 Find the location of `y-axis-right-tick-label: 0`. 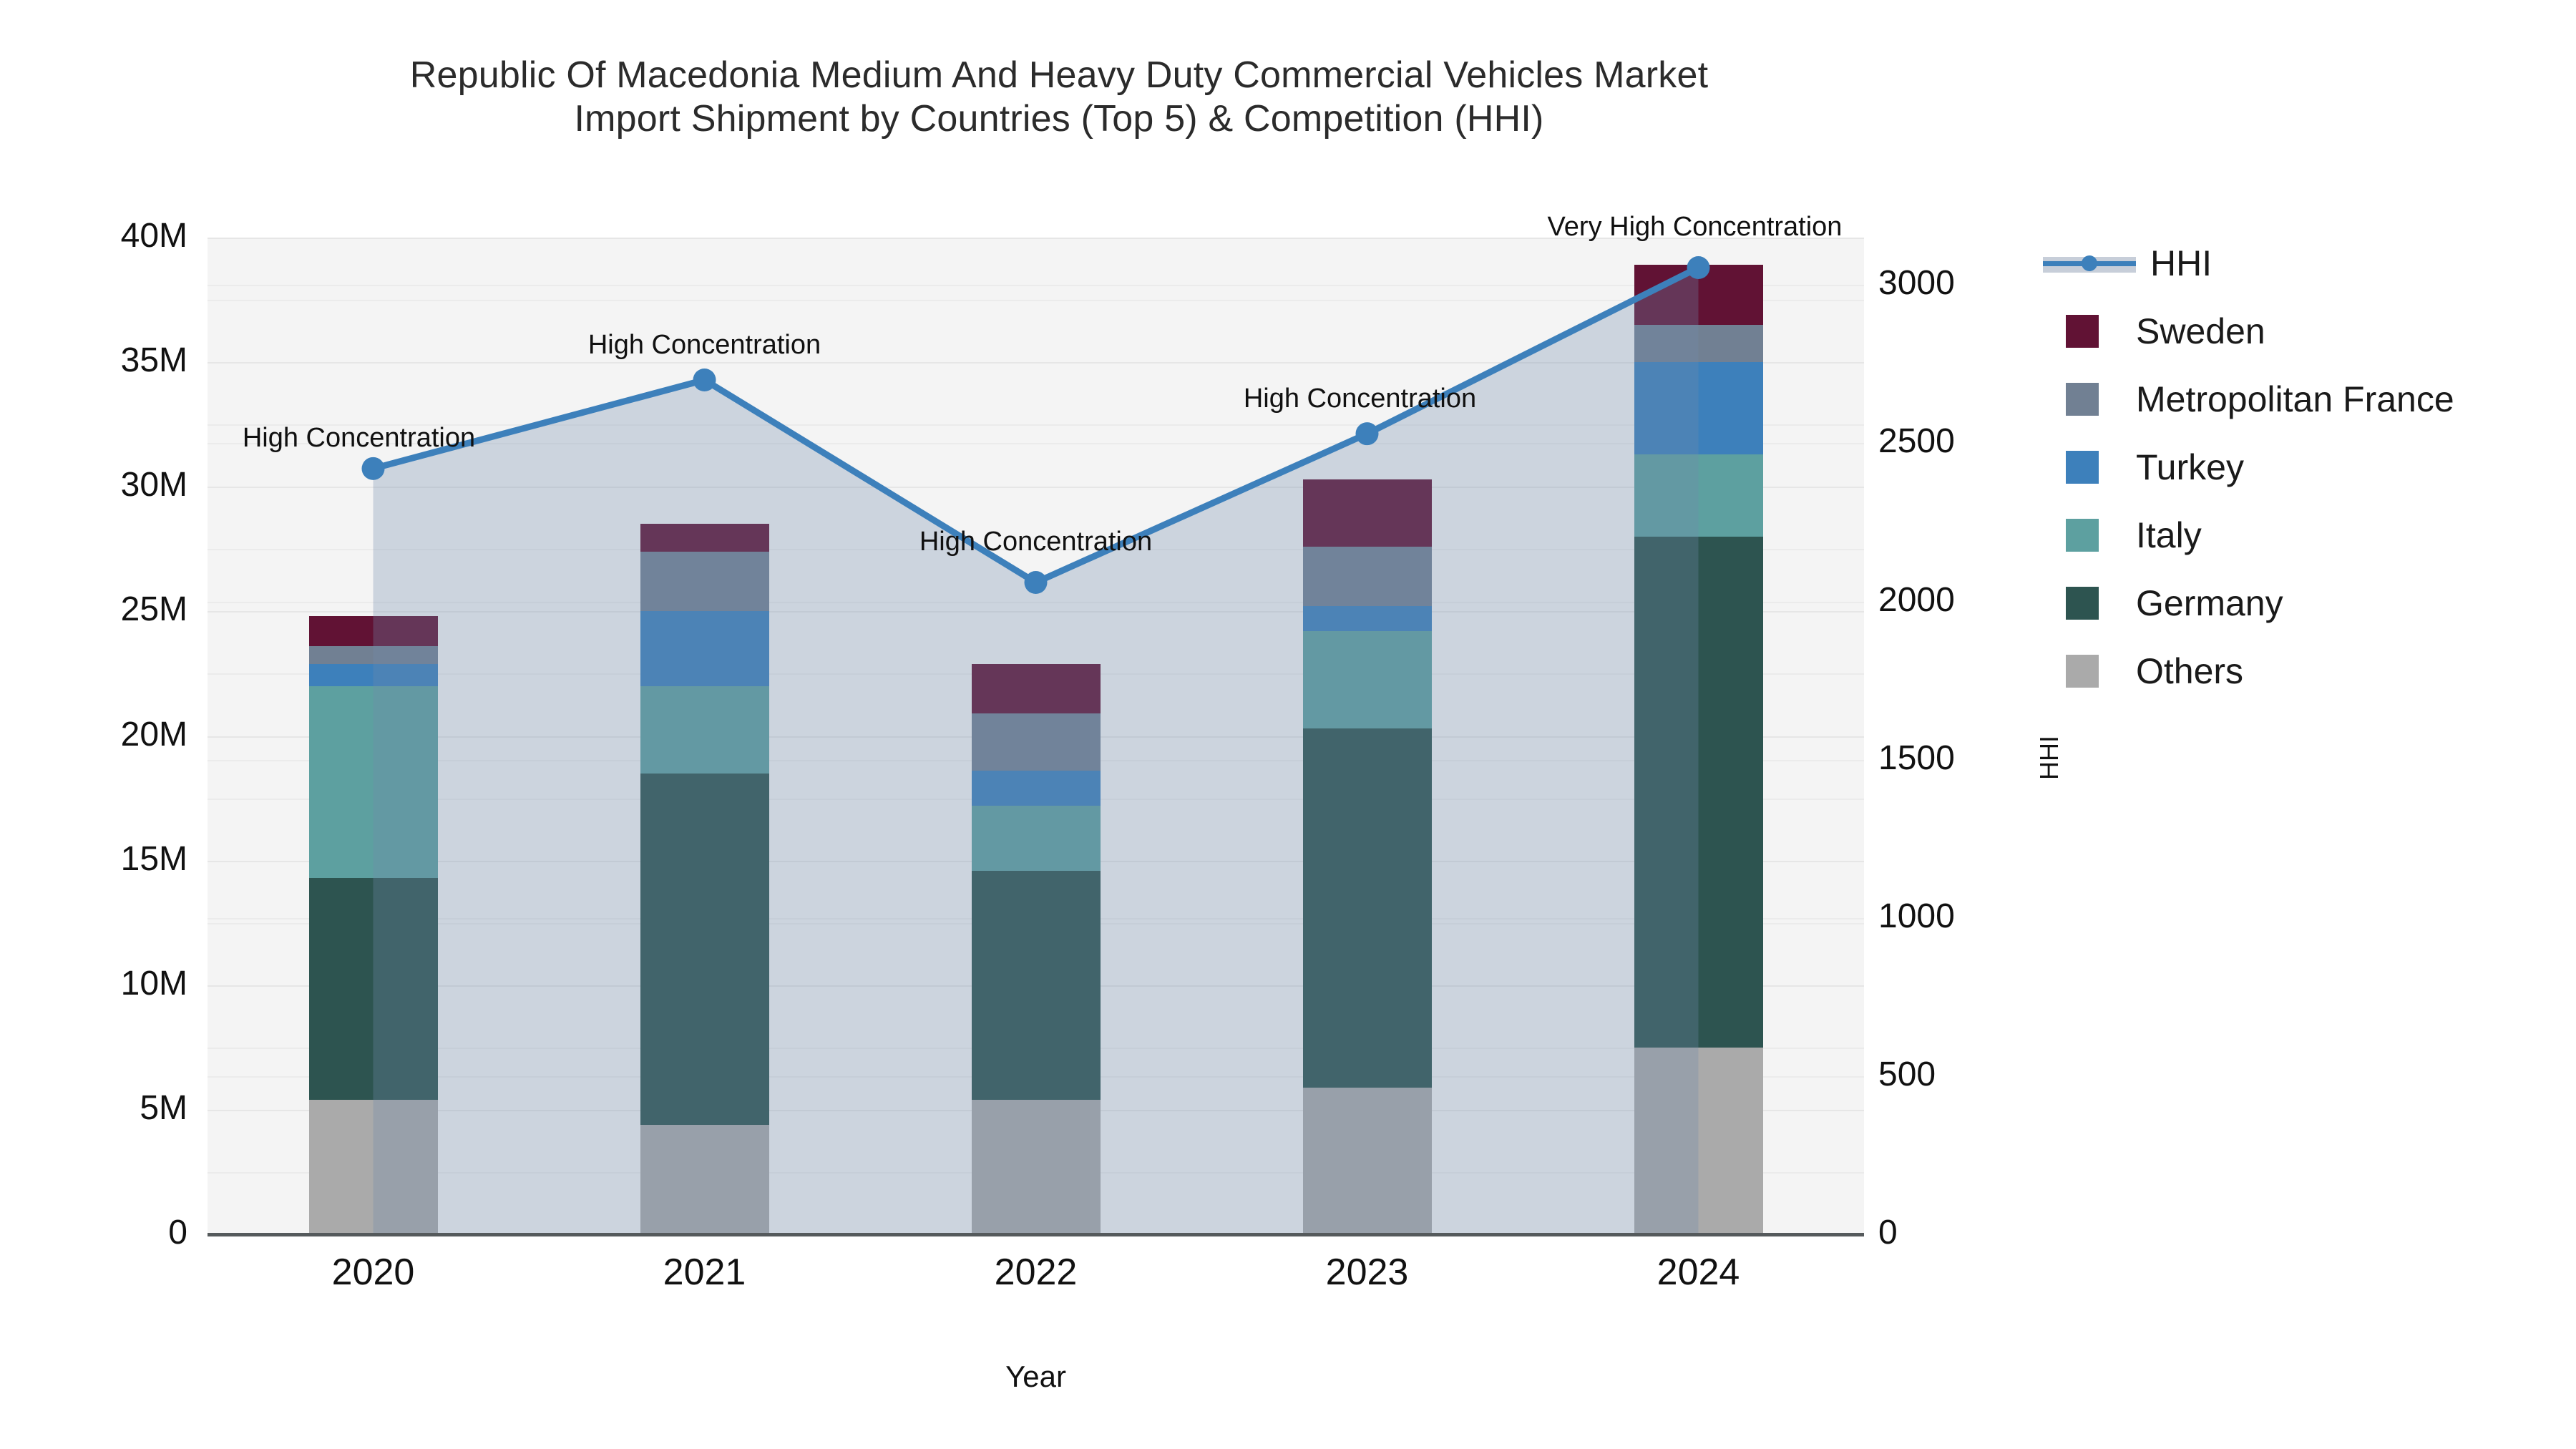

y-axis-right-tick-label: 0 is located at coordinates (1888, 1233).